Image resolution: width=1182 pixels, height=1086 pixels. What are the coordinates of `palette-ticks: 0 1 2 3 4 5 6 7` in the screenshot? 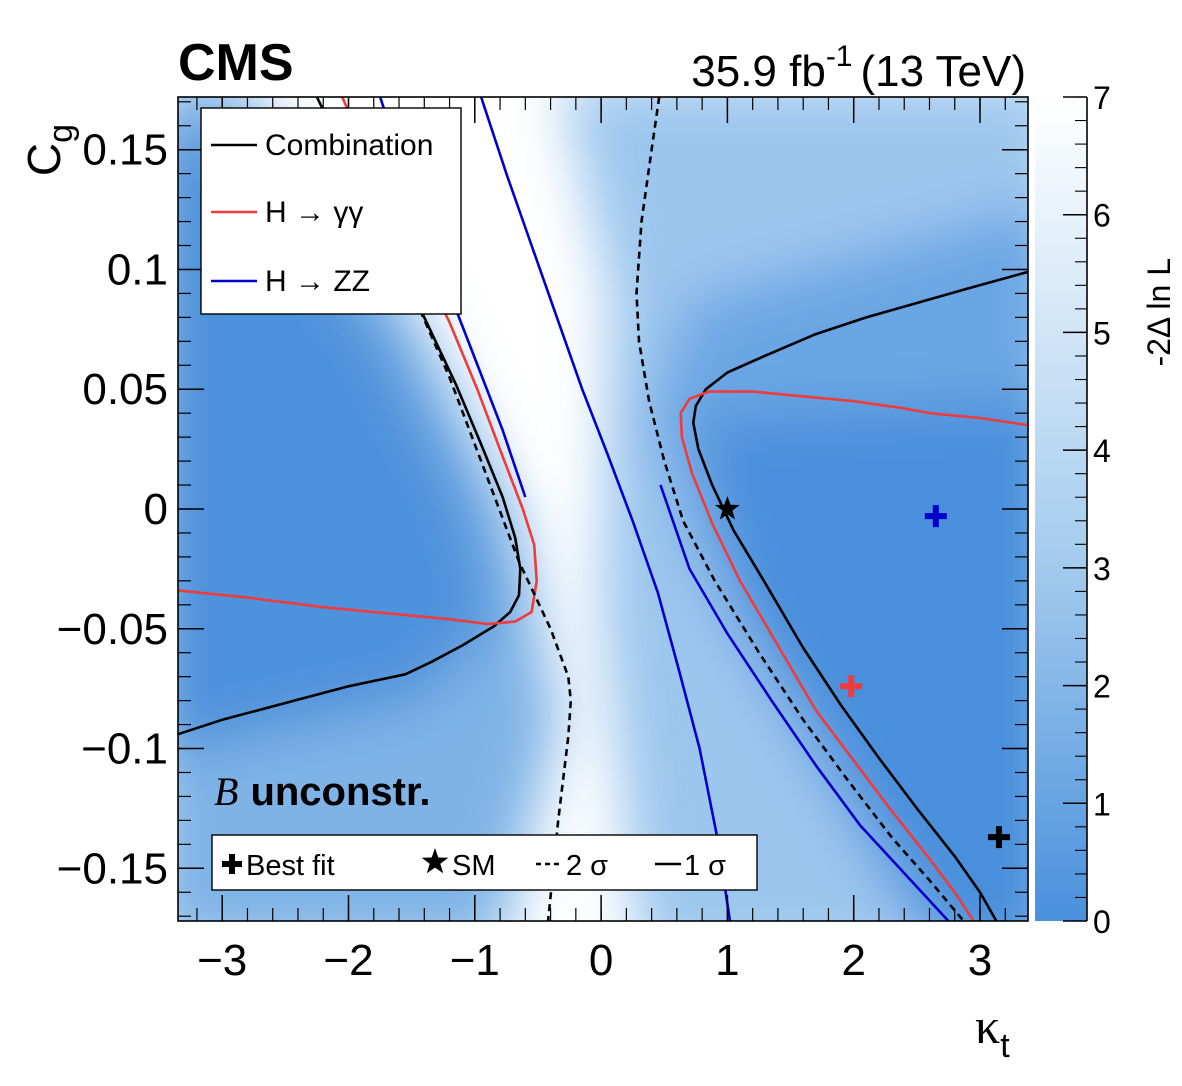 It's located at (1087, 510).